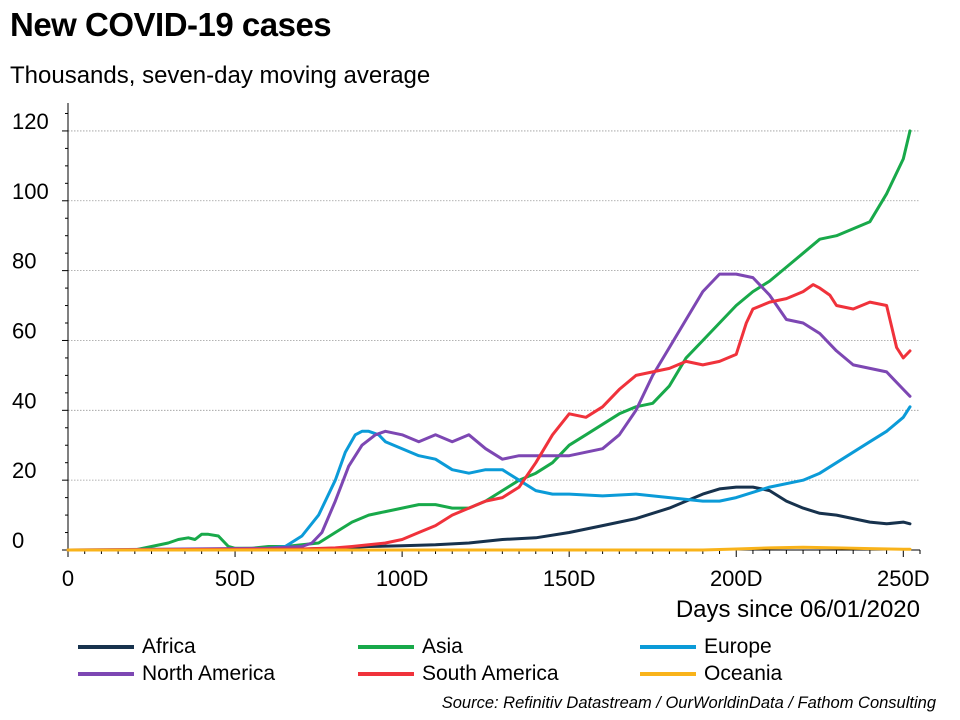  I want to click on chart-subtitle: Thousands, seven-day moving average, so click(220, 75).